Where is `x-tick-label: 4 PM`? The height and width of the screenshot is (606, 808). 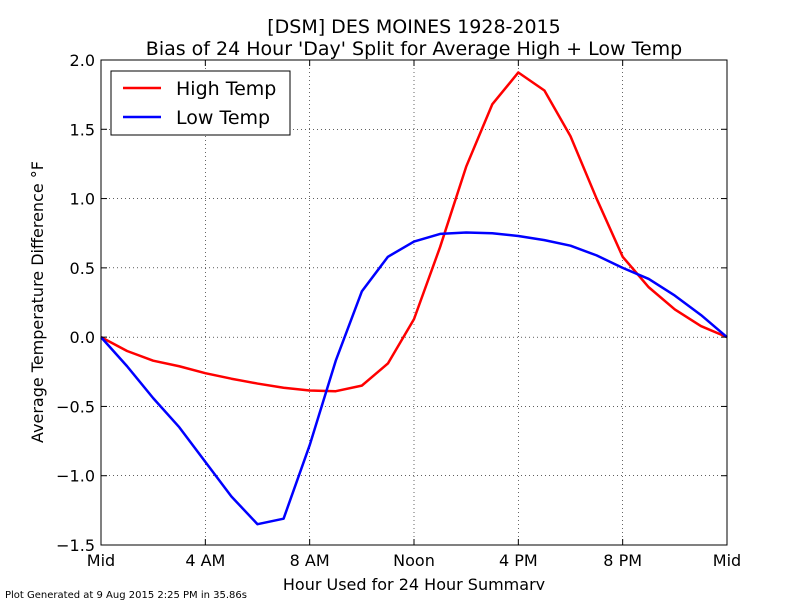
x-tick-label: 4 PM is located at coordinates (518, 560).